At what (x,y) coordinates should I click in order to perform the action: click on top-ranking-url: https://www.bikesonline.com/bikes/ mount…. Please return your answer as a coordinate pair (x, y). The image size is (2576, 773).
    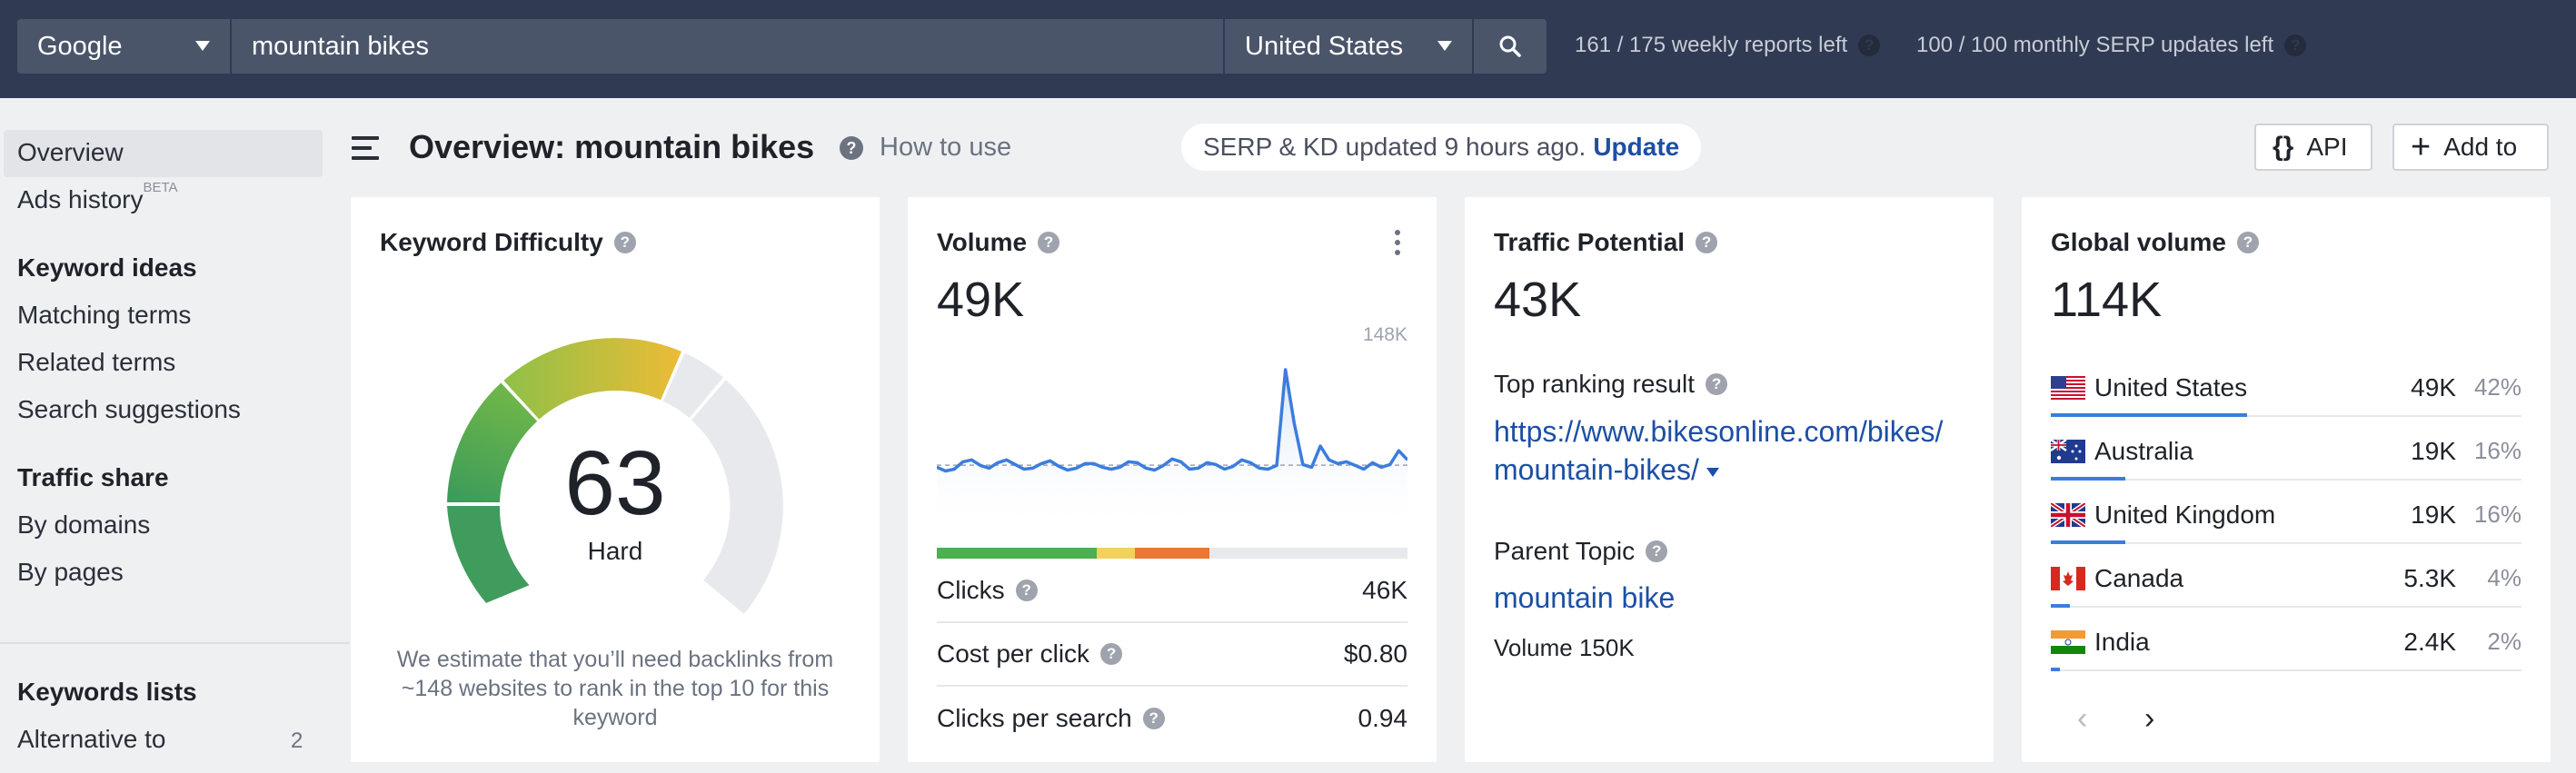
    Looking at the image, I should click on (1719, 451).